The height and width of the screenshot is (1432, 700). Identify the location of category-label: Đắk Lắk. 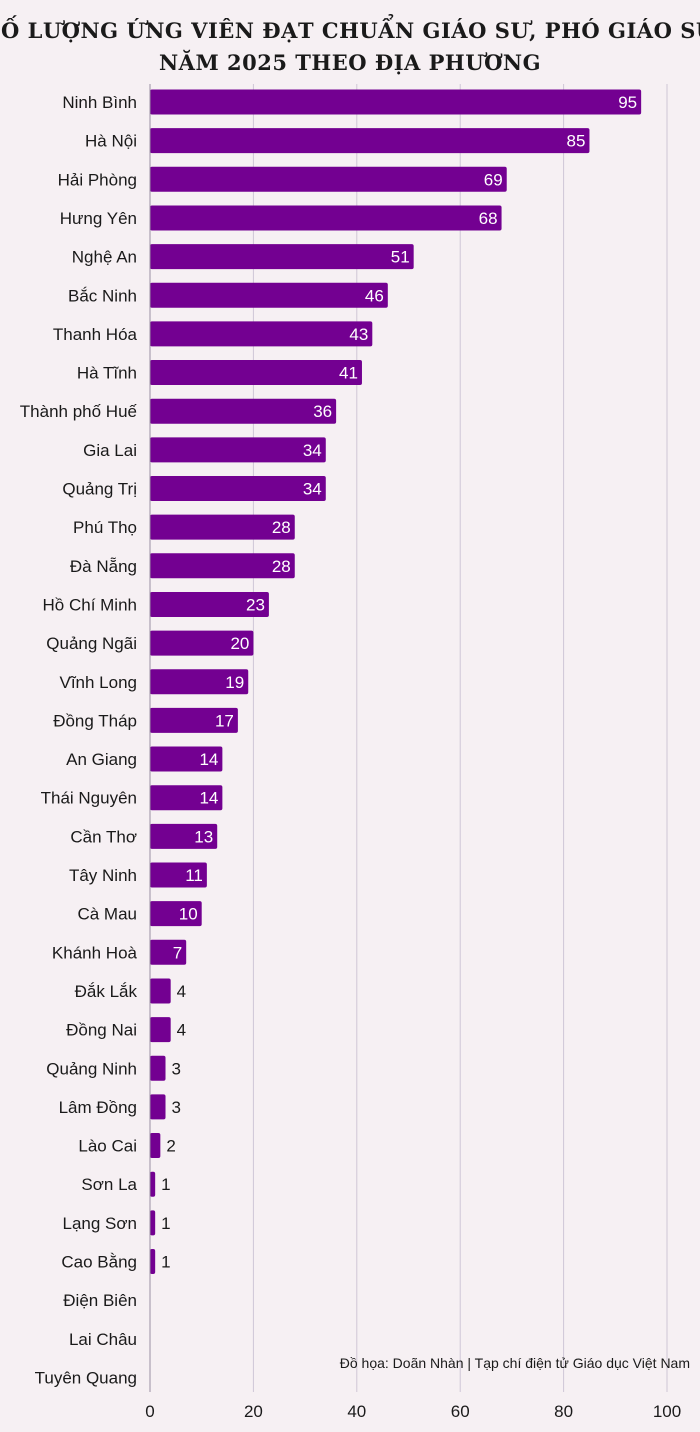
(106, 991).